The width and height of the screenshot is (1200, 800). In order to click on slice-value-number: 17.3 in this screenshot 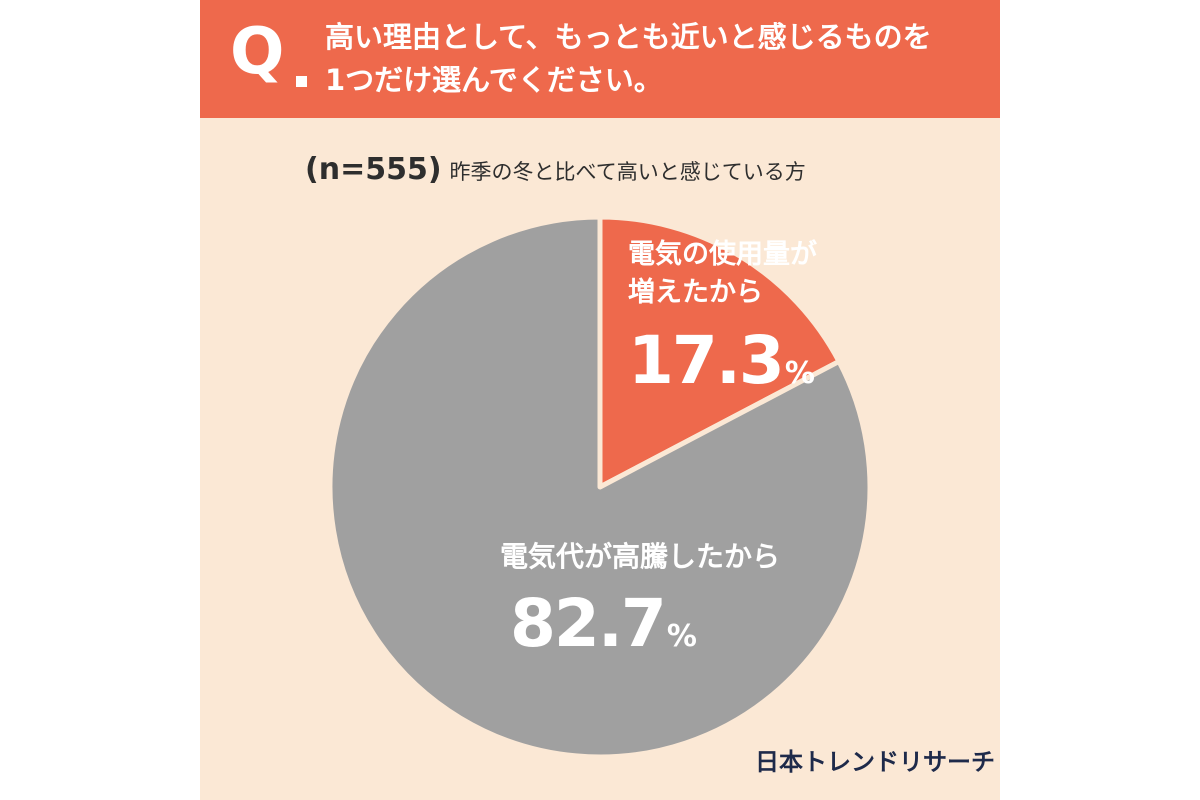, I will do `click(706, 360)`.